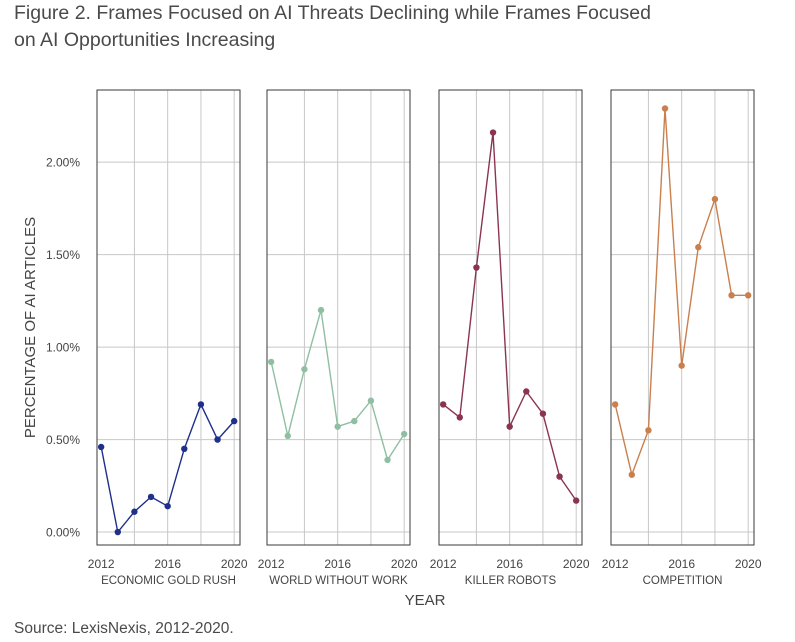 The width and height of the screenshot is (795, 642). What do you see at coordinates (168, 581) in the screenshot?
I see `panel-label: ECONOMIC GOLD RUSH` at bounding box center [168, 581].